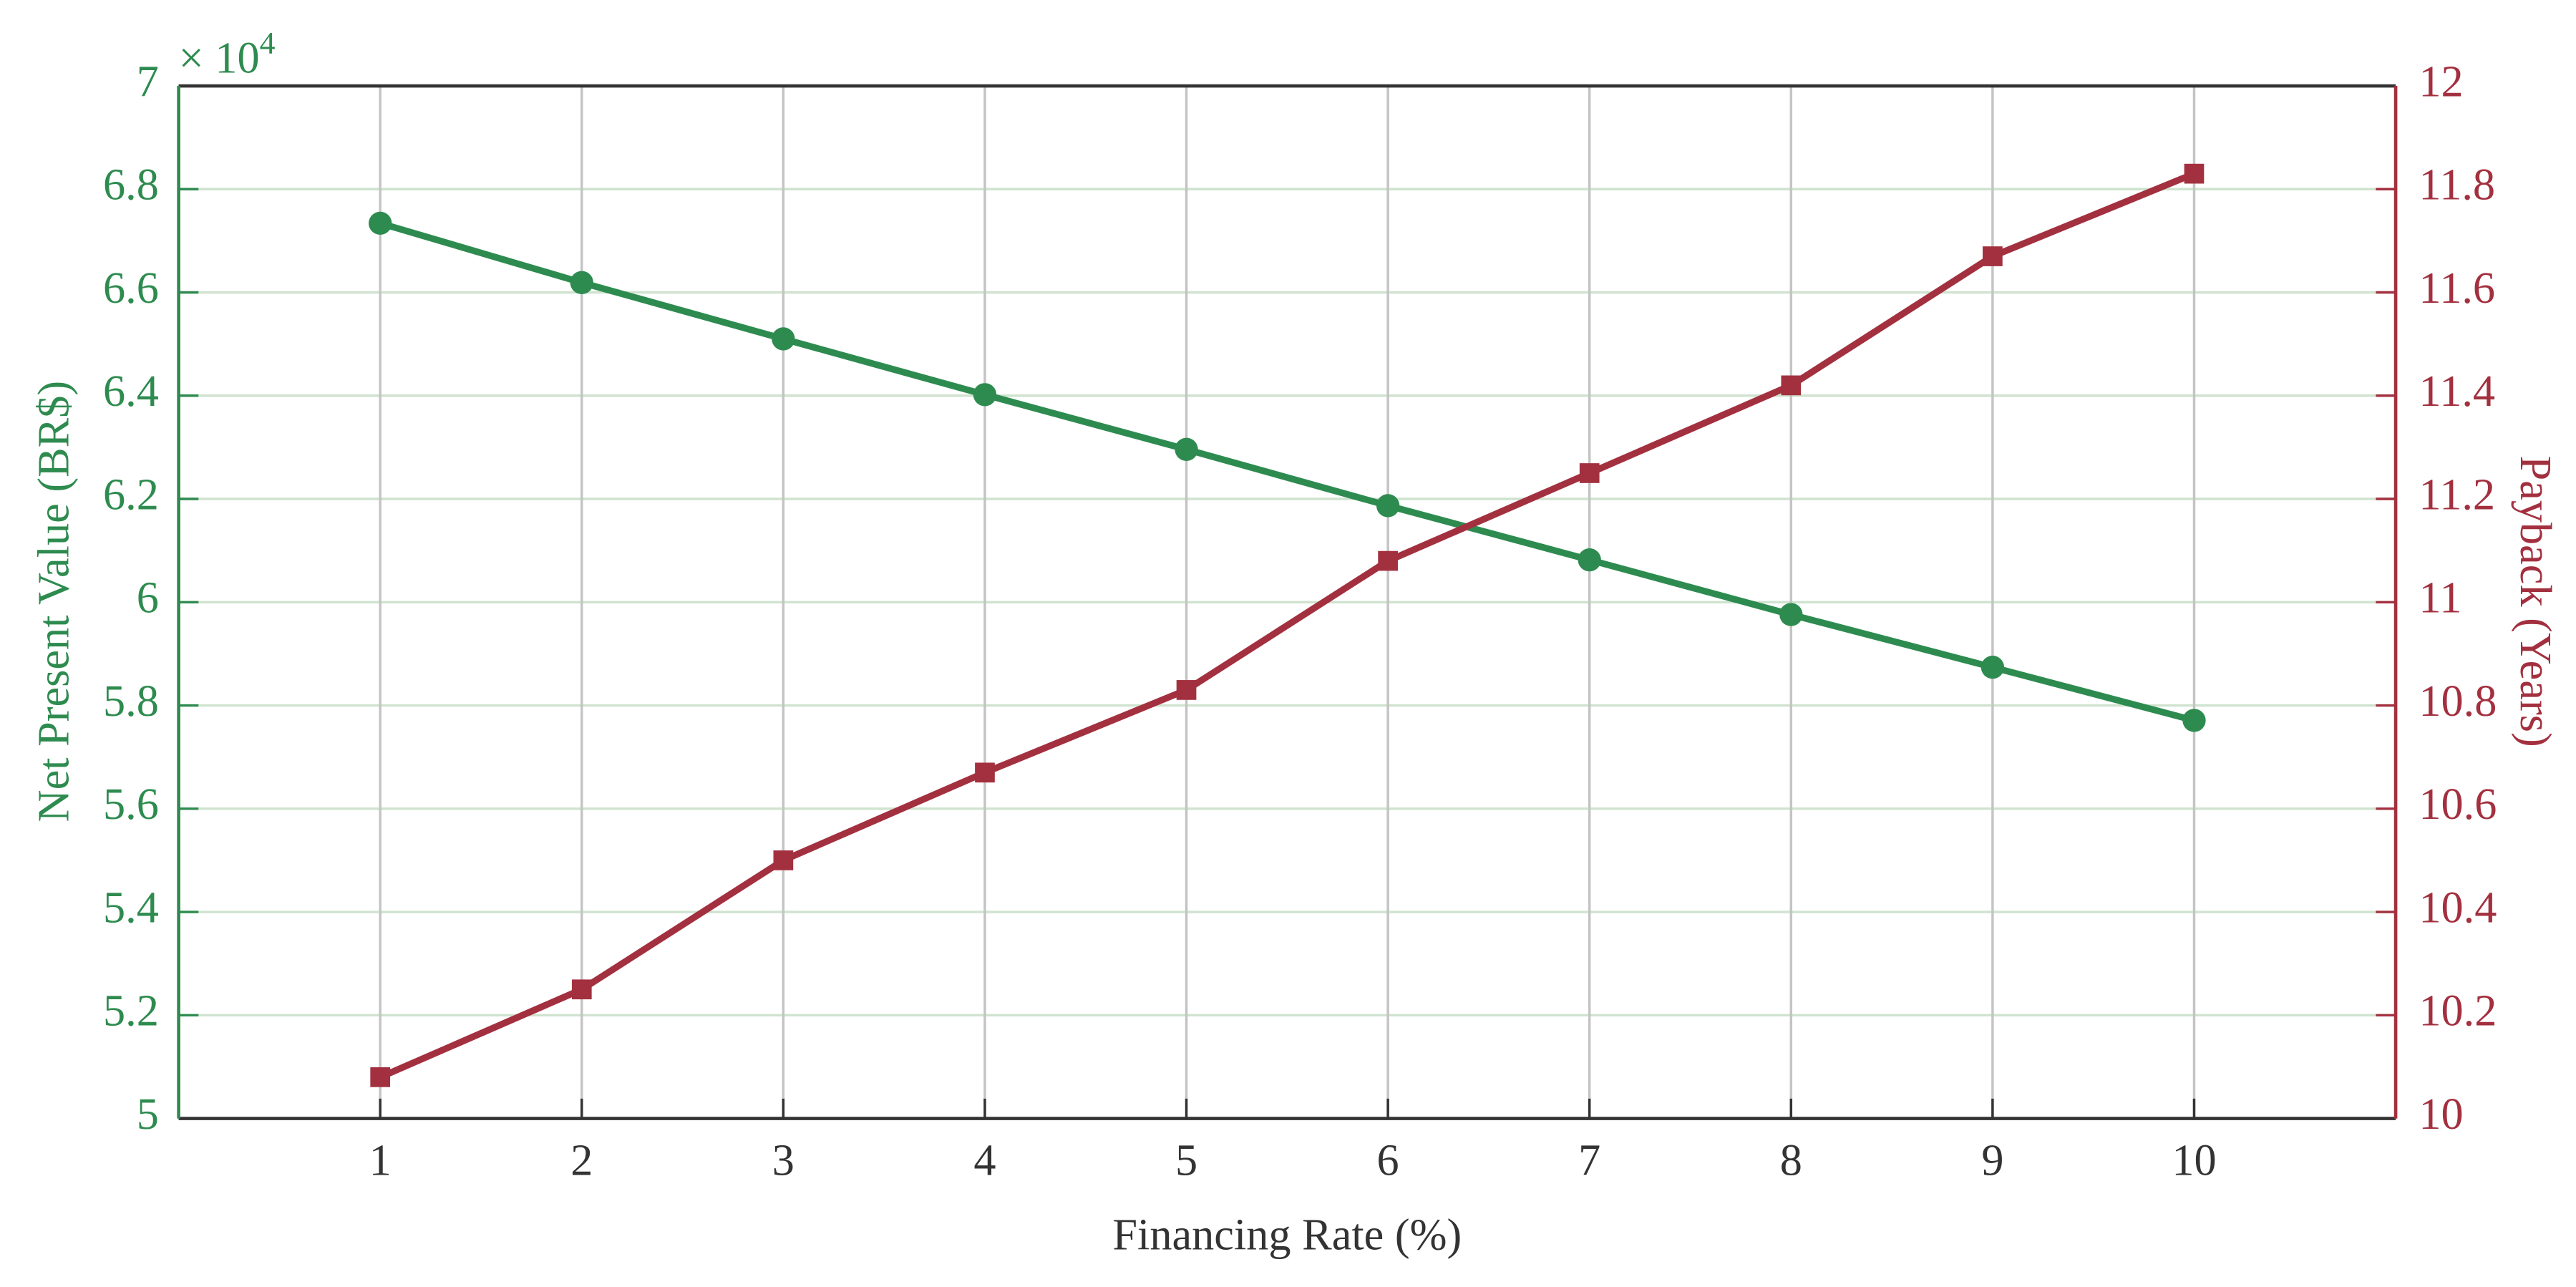 The width and height of the screenshot is (2576, 1287). Describe the element at coordinates (2441, 1114) in the screenshot. I see `y2-tick-label: 10` at that location.